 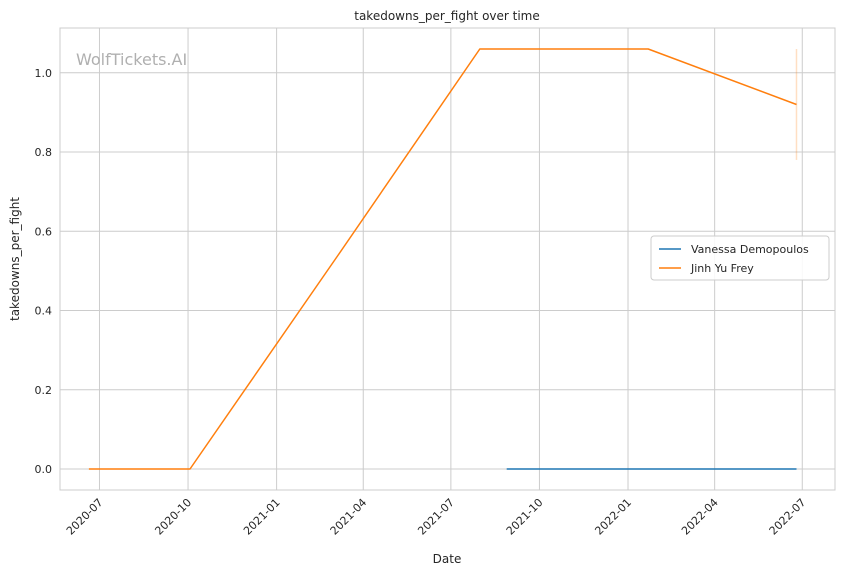 I want to click on legend-label: Jinh Yu Frey, so click(x=722, y=268).